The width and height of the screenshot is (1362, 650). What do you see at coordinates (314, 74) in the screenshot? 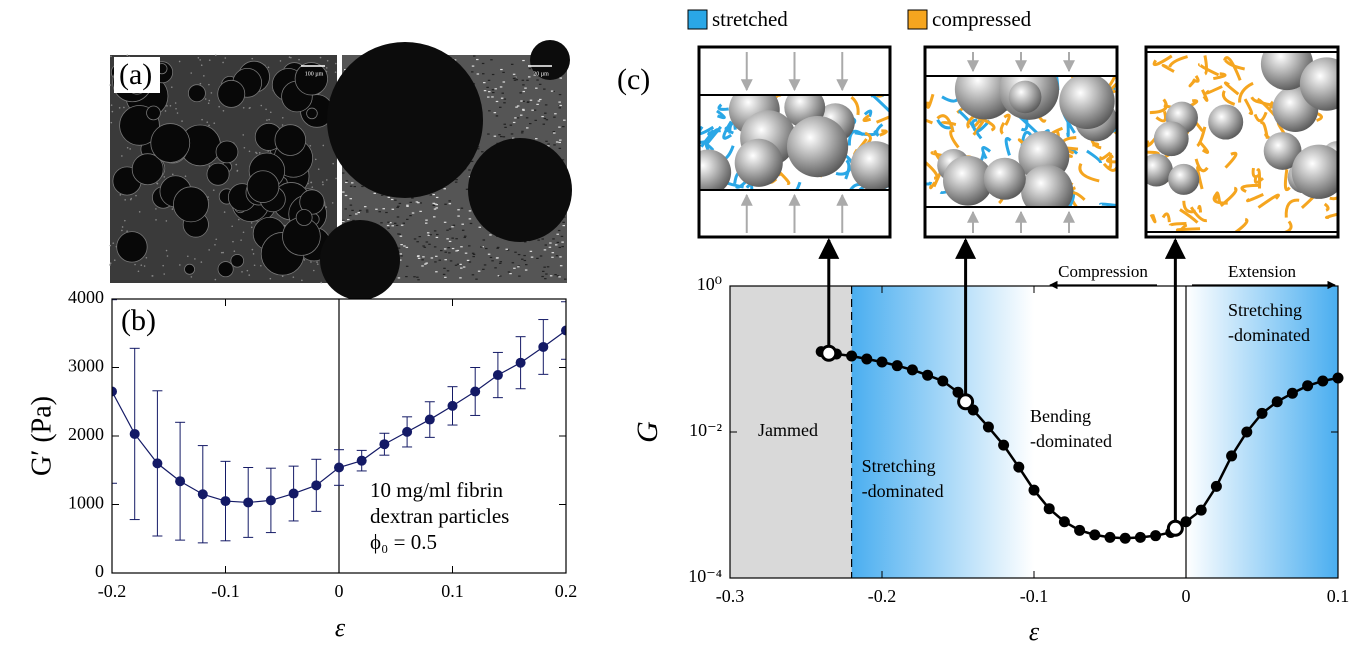
I see `scale-bar-label: 100 µm` at bounding box center [314, 74].